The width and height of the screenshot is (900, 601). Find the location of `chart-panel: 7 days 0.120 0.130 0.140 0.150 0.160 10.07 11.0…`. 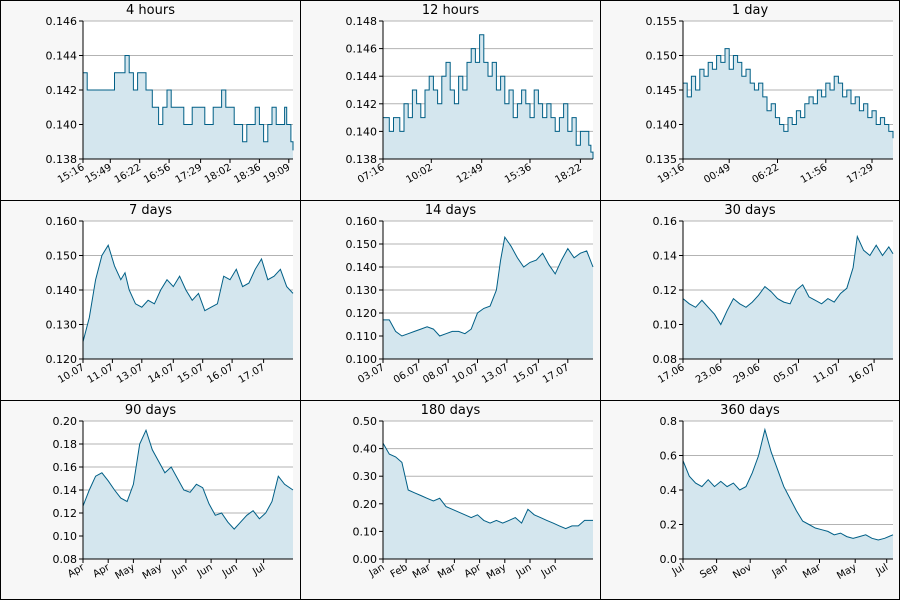

chart-panel: 7 days 0.120 0.130 0.140 0.150 0.160 10.07 11.0… is located at coordinates (150, 300).